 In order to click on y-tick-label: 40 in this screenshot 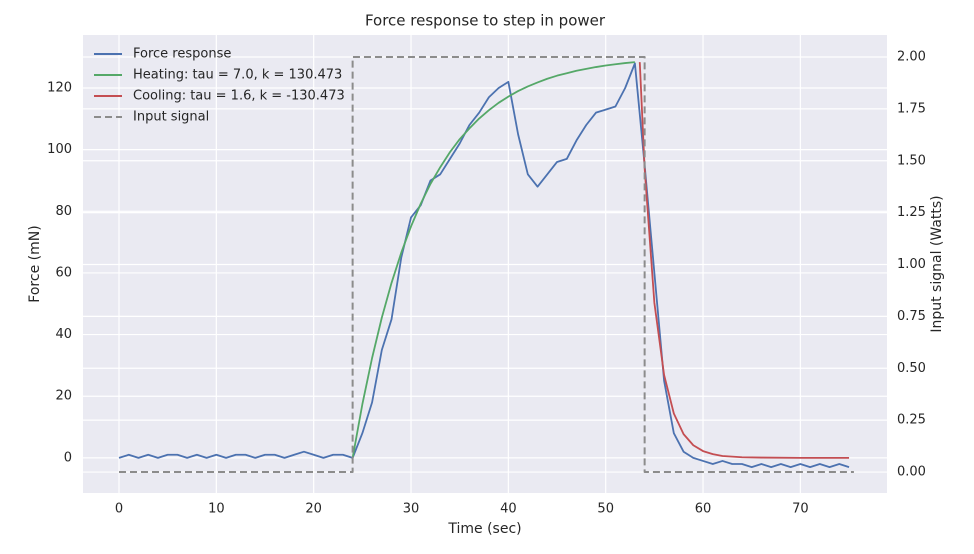, I will do `click(63, 334)`.